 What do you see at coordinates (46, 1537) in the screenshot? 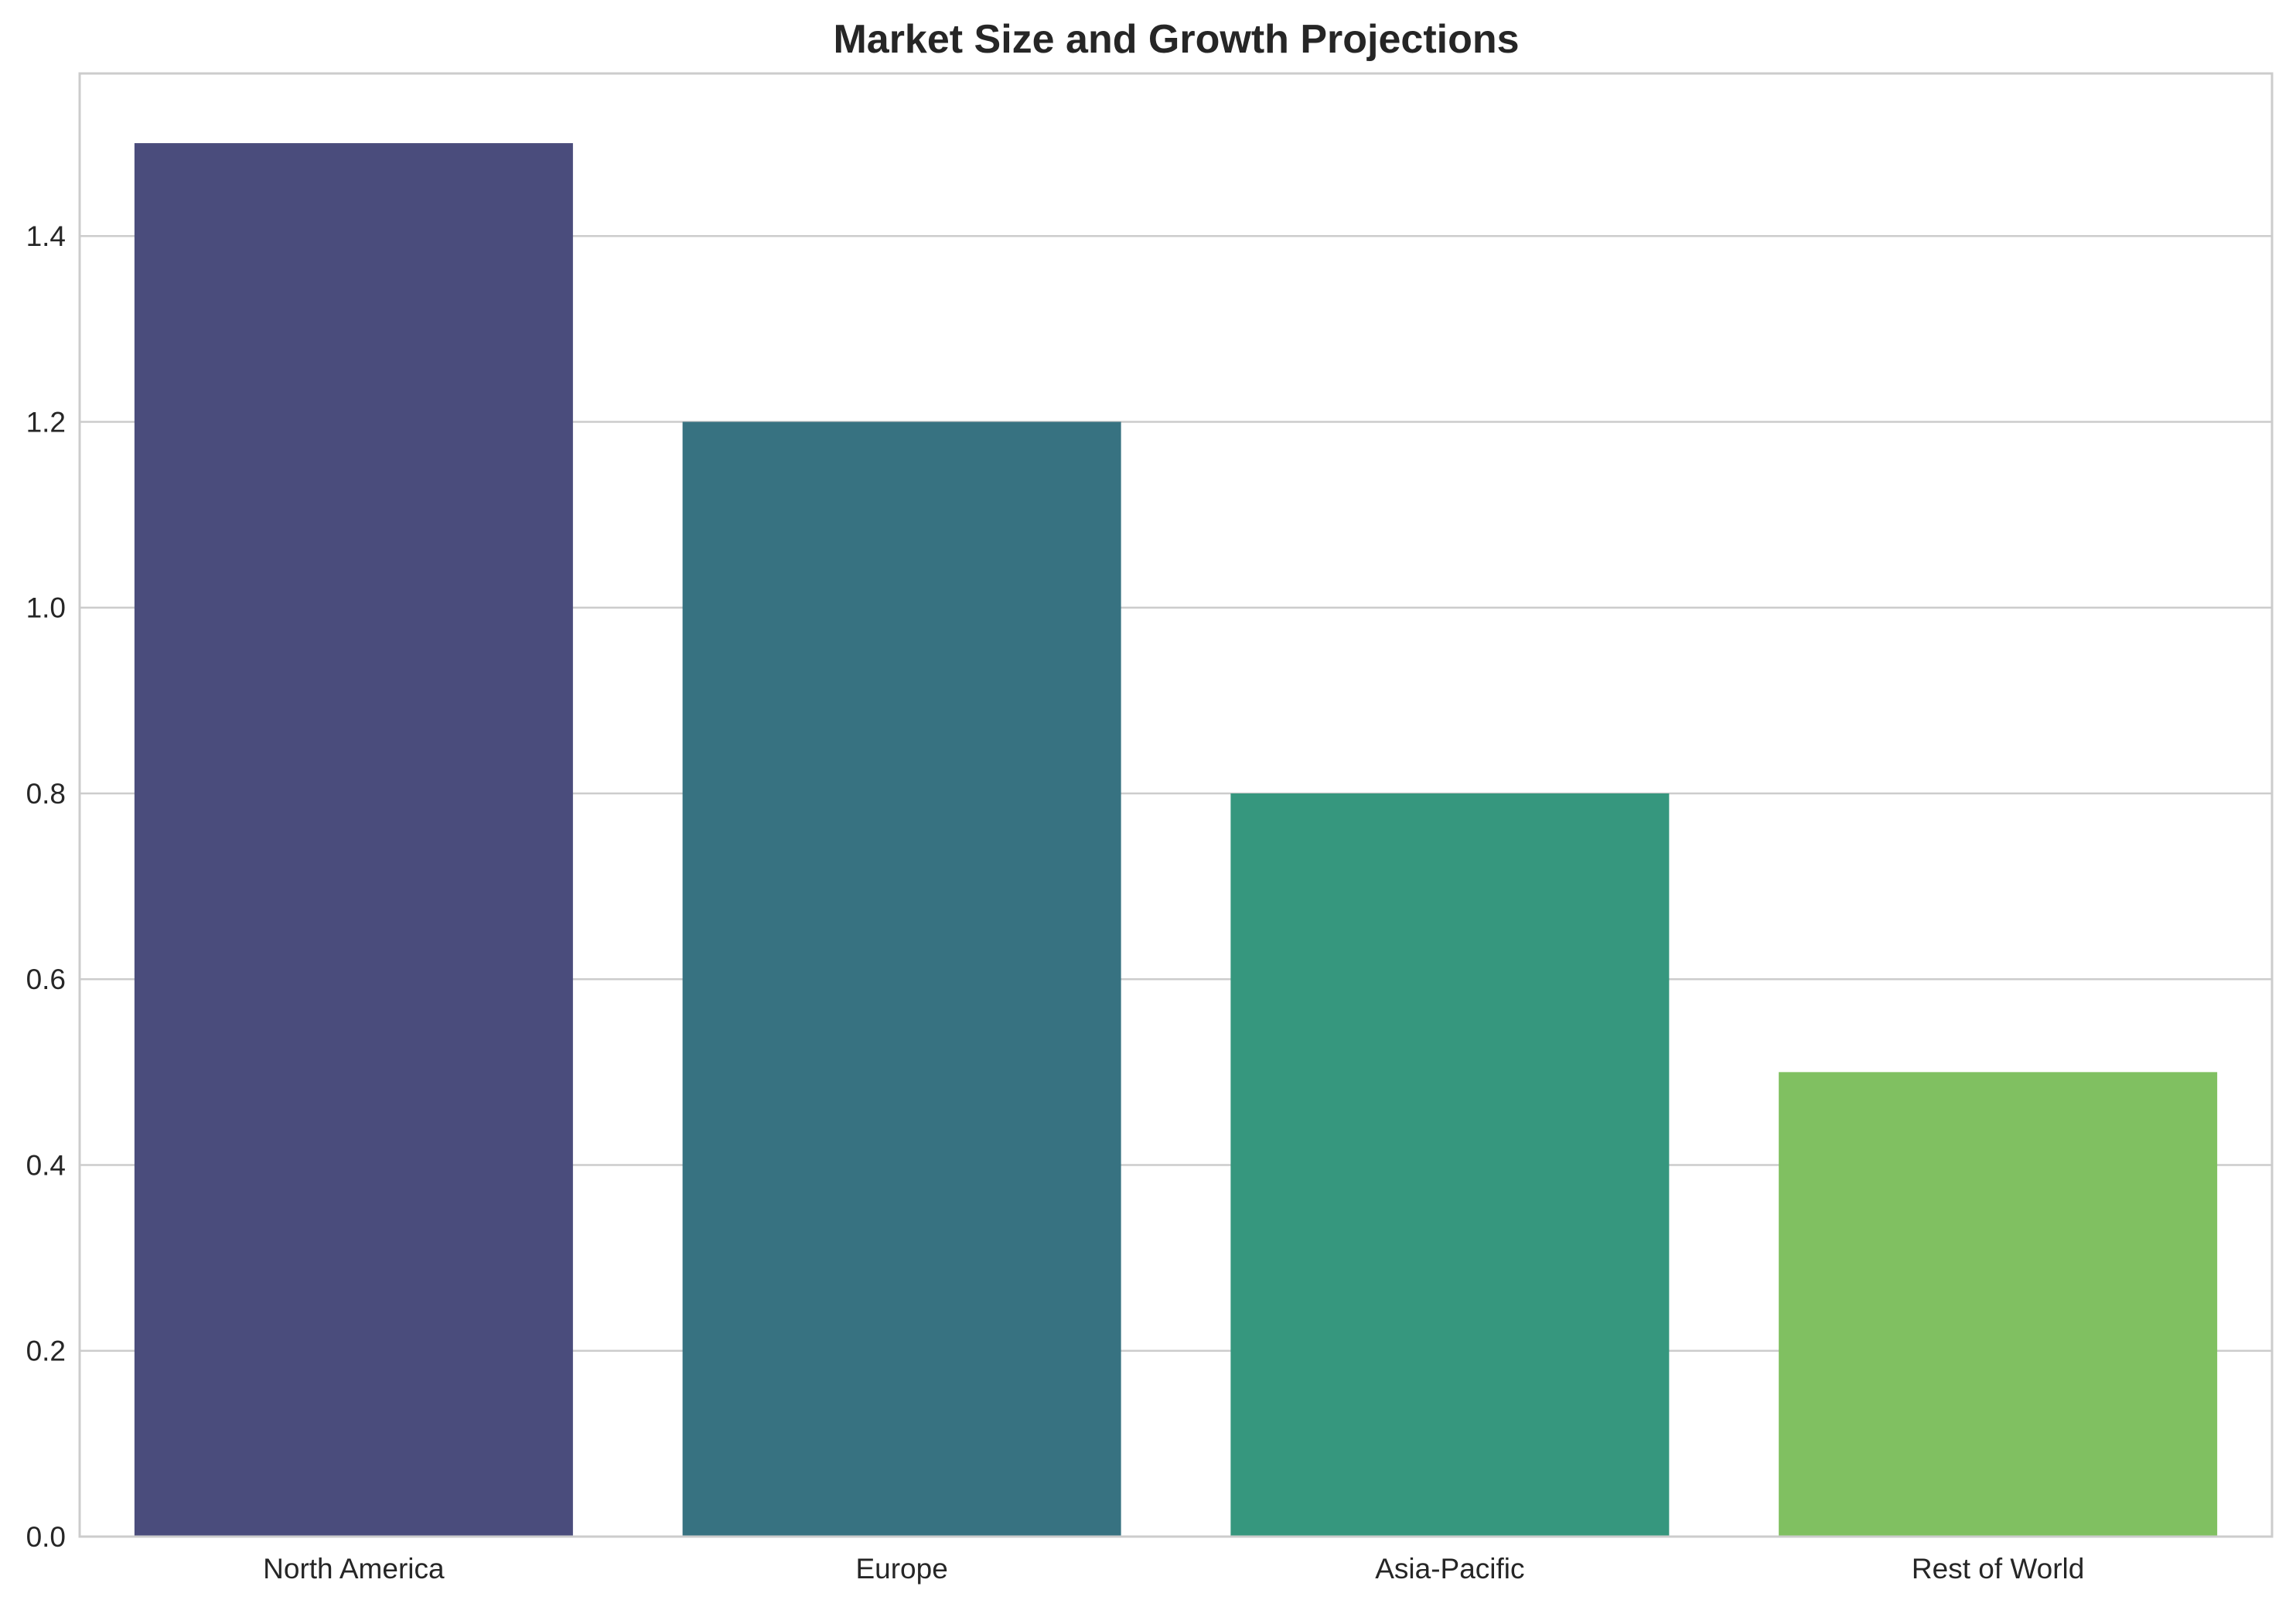
I see `y-tick-label: 0.0` at bounding box center [46, 1537].